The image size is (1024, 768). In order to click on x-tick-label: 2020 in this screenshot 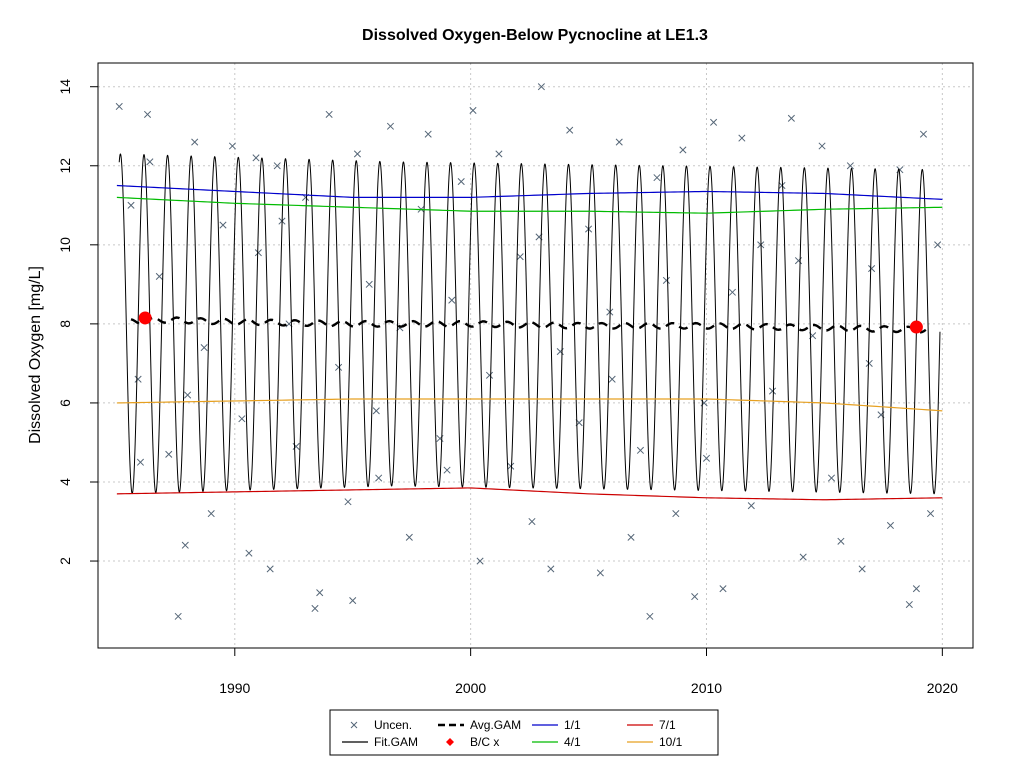, I will do `click(942, 688)`.